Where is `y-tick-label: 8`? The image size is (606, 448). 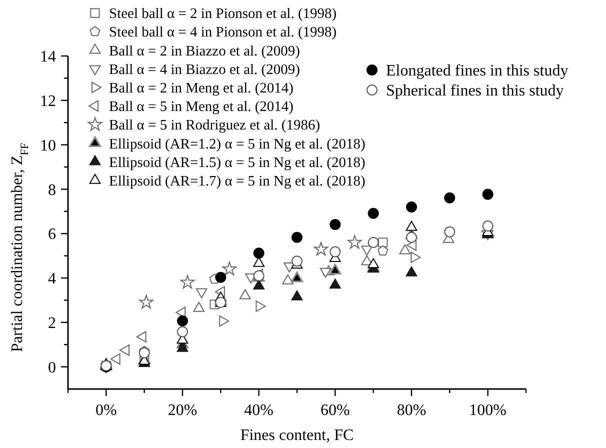
y-tick-label: 8 is located at coordinates (52, 190).